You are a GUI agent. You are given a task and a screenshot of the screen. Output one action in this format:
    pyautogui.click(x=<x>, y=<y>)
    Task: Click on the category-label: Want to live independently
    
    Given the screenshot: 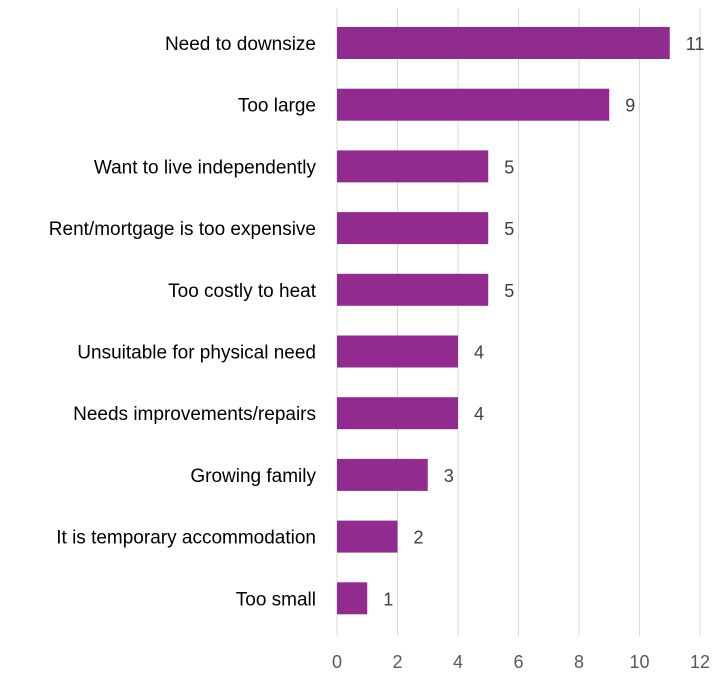 What is the action you would take?
    pyautogui.click(x=205, y=167)
    